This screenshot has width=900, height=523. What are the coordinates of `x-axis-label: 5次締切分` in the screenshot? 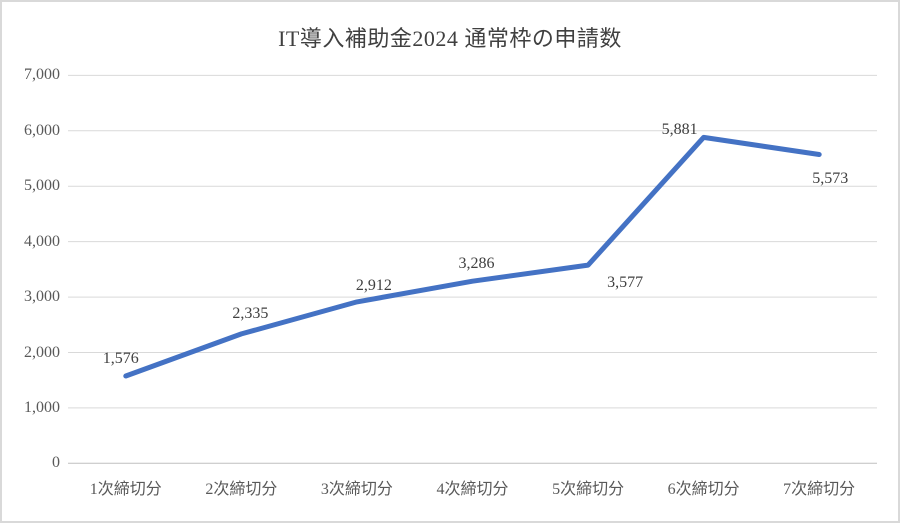 It's located at (588, 489).